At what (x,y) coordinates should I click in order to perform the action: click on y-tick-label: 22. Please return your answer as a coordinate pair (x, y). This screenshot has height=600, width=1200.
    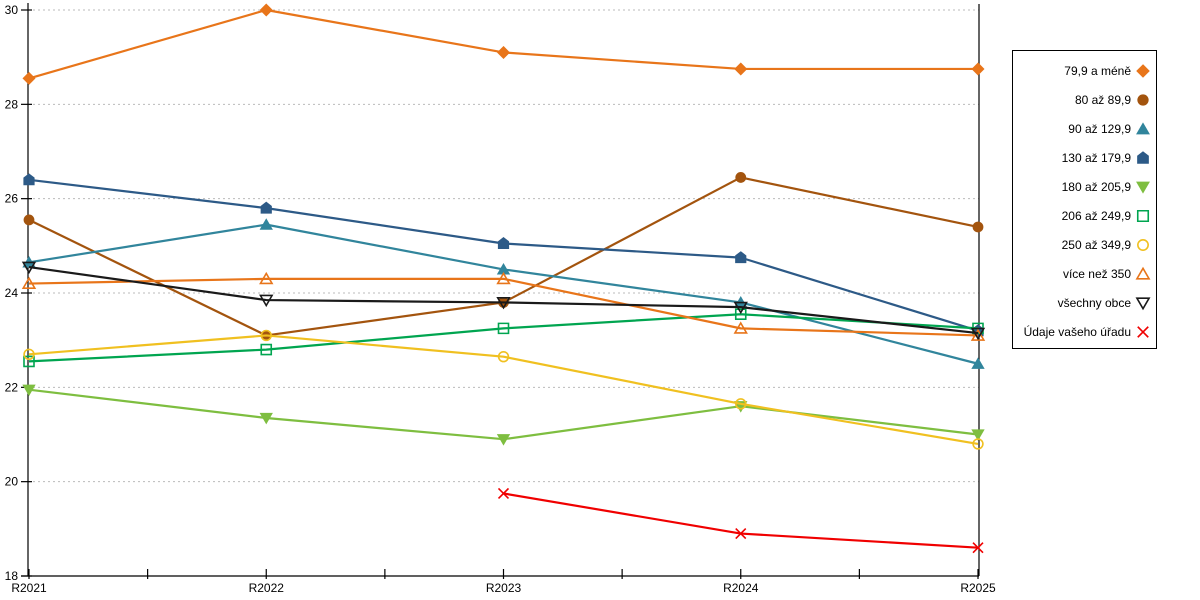
    Looking at the image, I should click on (12, 387).